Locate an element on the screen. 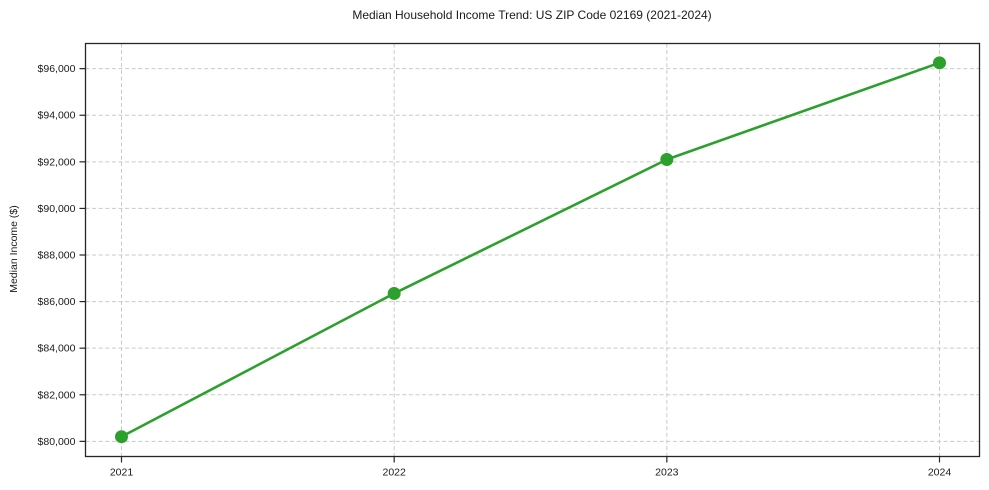 The height and width of the screenshot is (490, 989). y-tick-label: $88,000 is located at coordinates (57, 256).